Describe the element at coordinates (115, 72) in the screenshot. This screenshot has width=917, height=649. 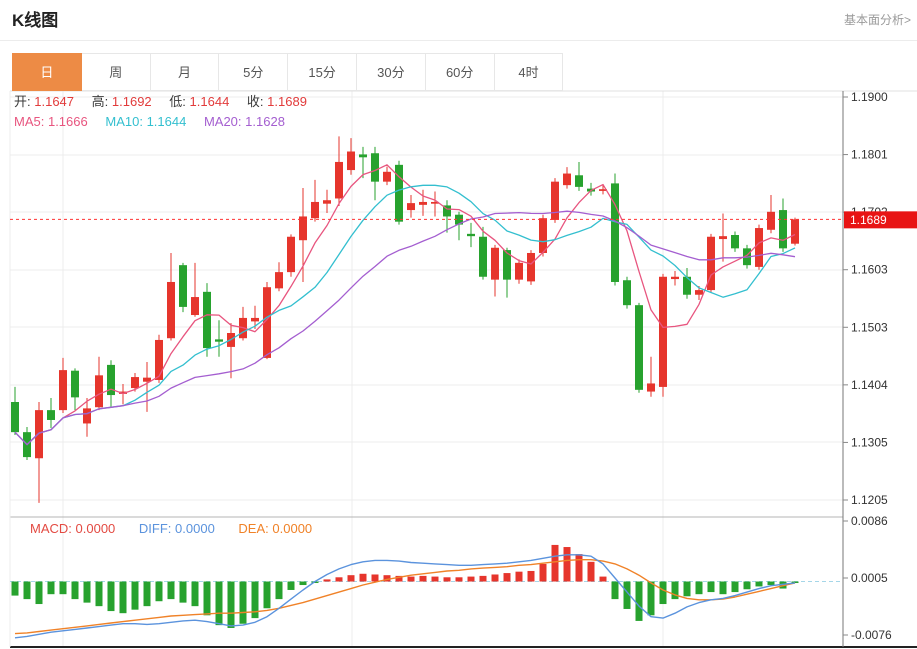
I see `period-tab-周: 周` at that location.